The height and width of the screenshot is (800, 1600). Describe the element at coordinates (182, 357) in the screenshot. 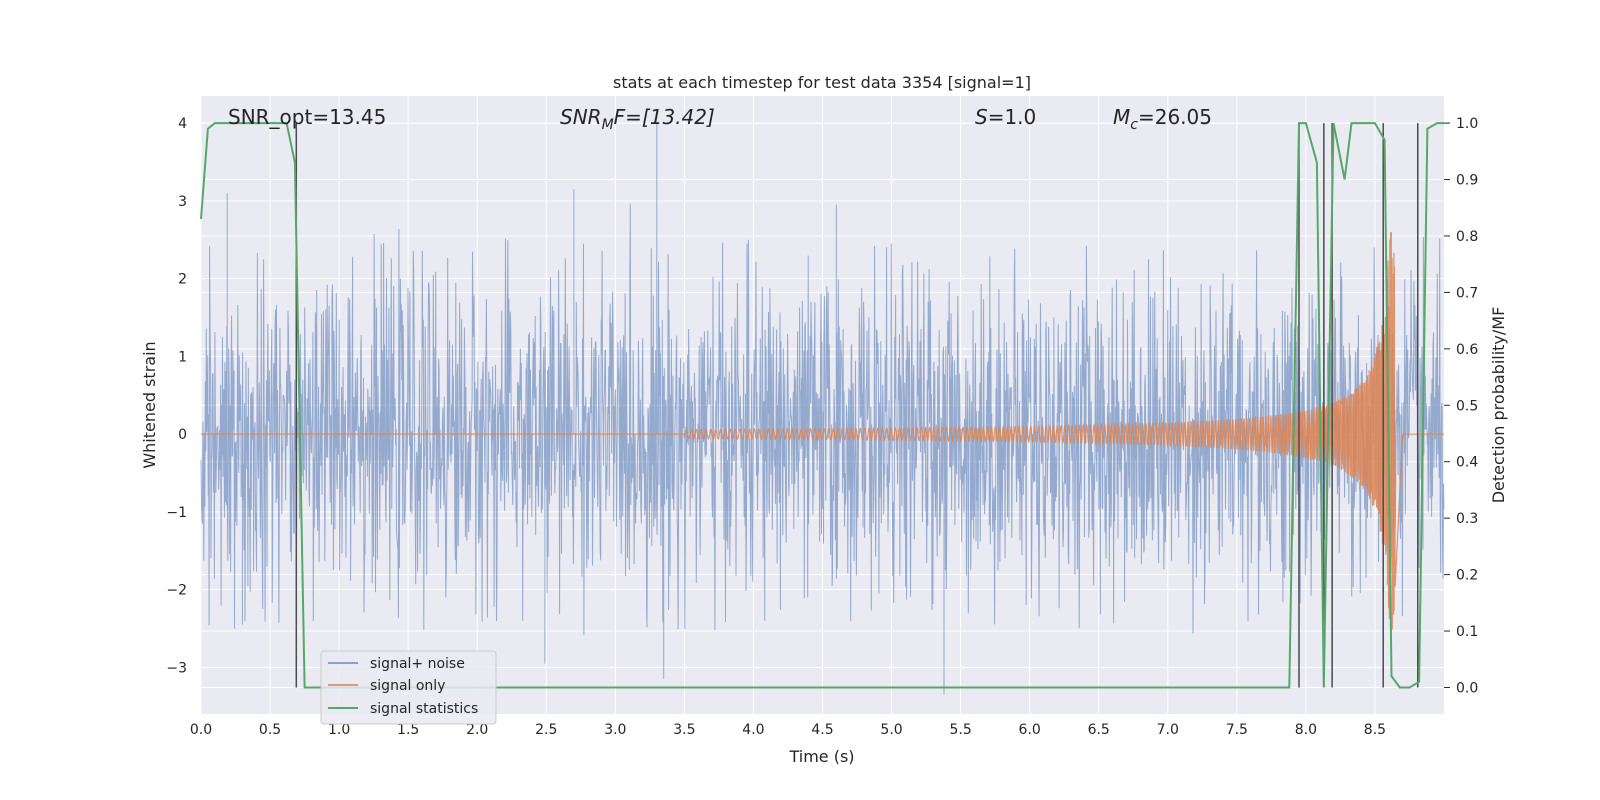

I see `y-tick-label: 1` at that location.